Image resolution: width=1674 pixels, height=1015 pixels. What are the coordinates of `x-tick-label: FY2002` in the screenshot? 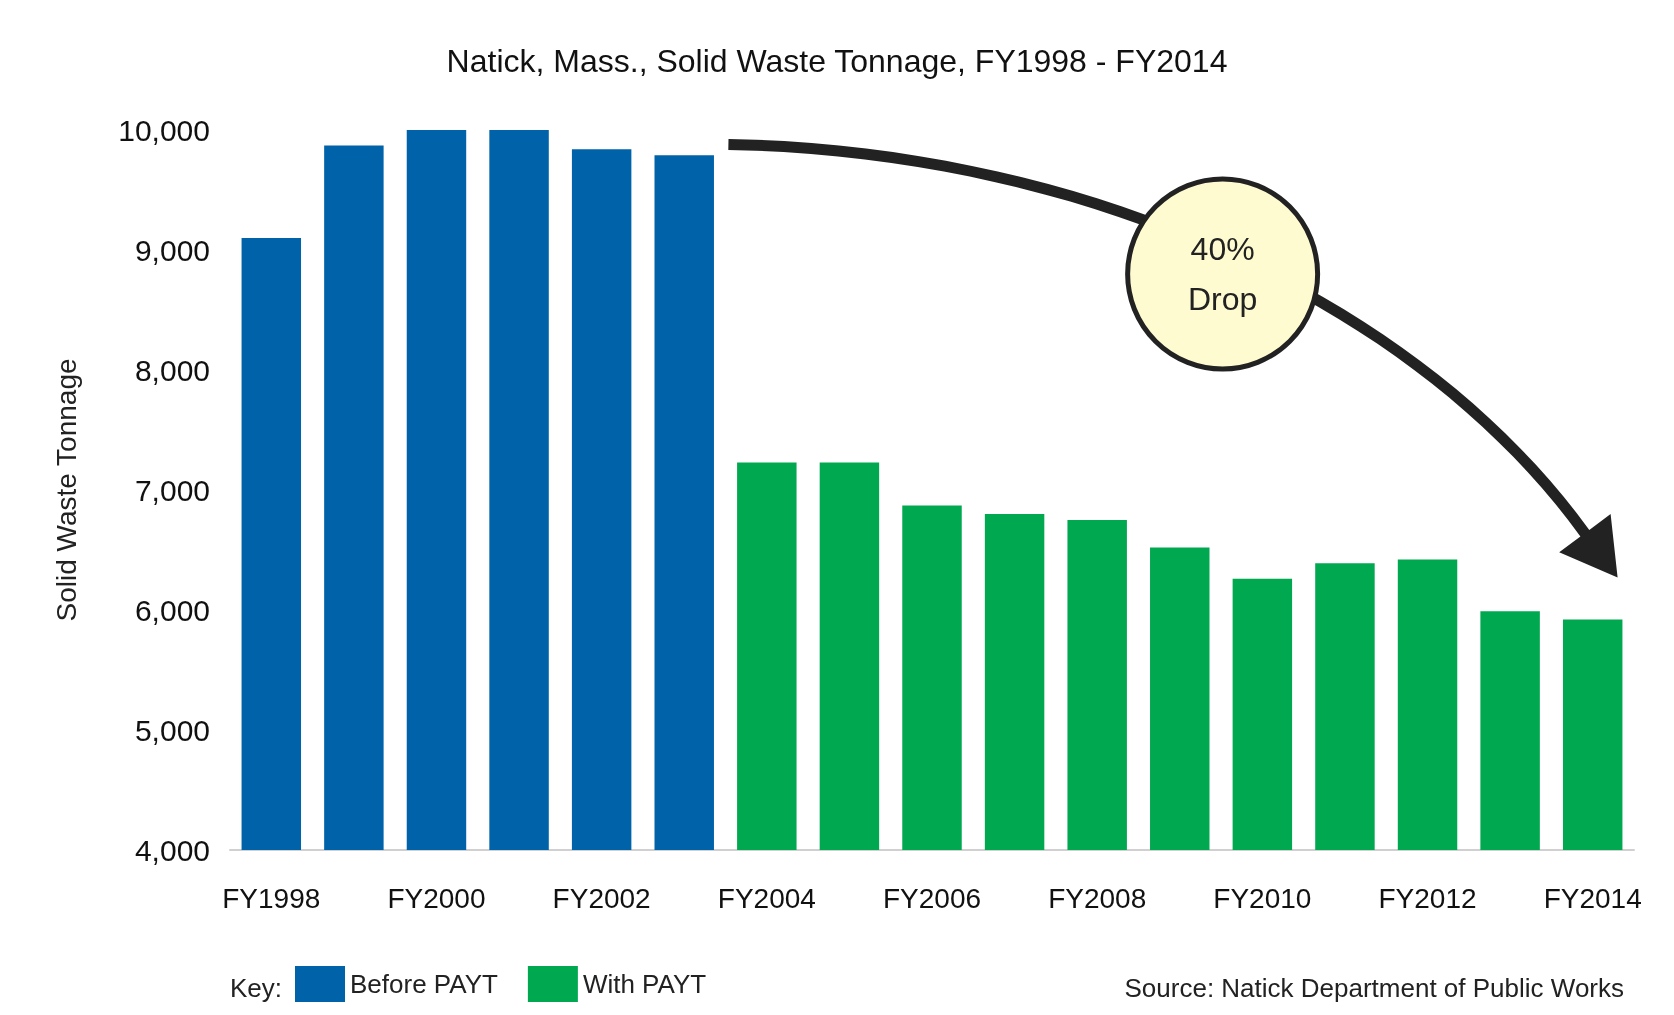 It's located at (601, 898).